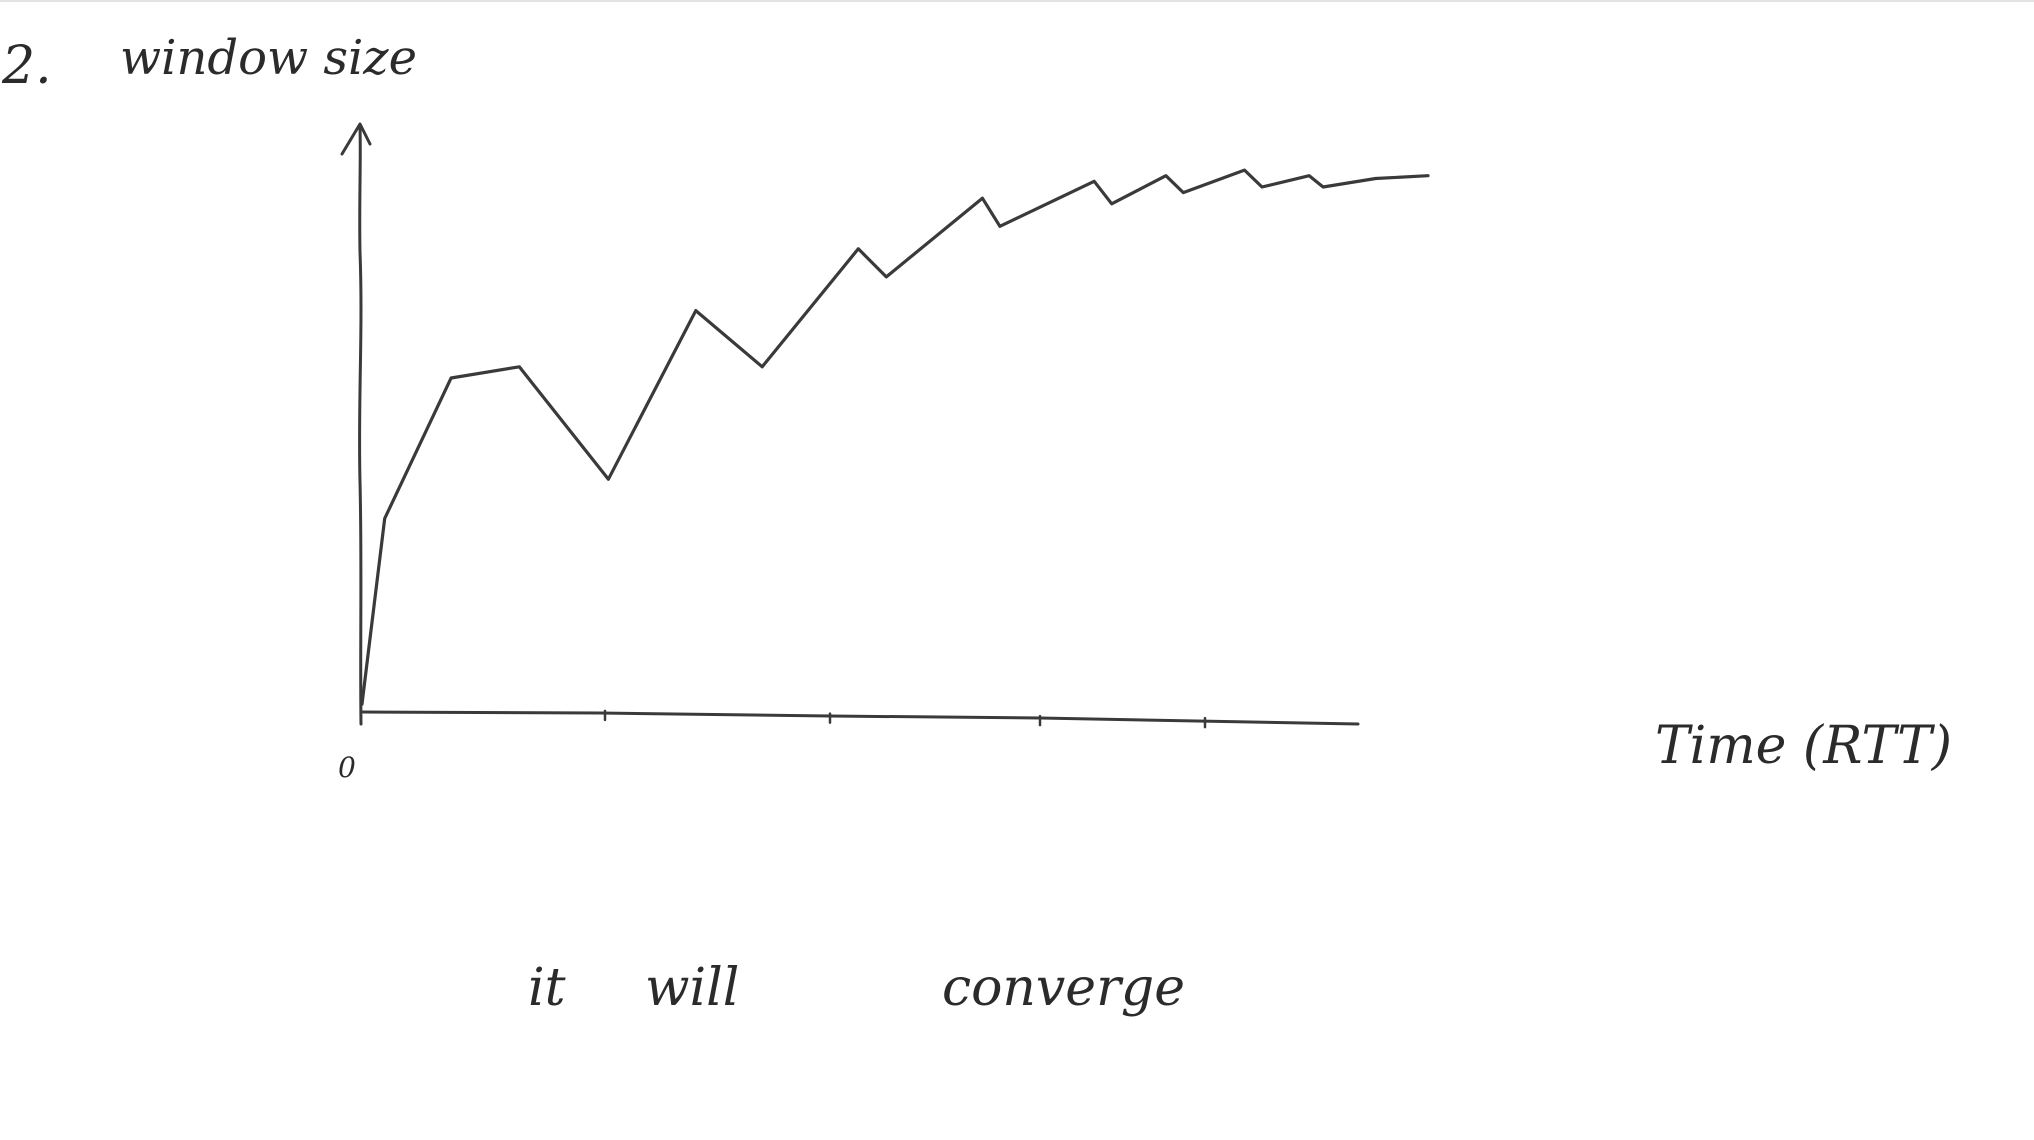 Image resolution: width=2034 pixels, height=1140 pixels. Describe the element at coordinates (27, 66) in the screenshot. I see `question-number: 2.` at that location.